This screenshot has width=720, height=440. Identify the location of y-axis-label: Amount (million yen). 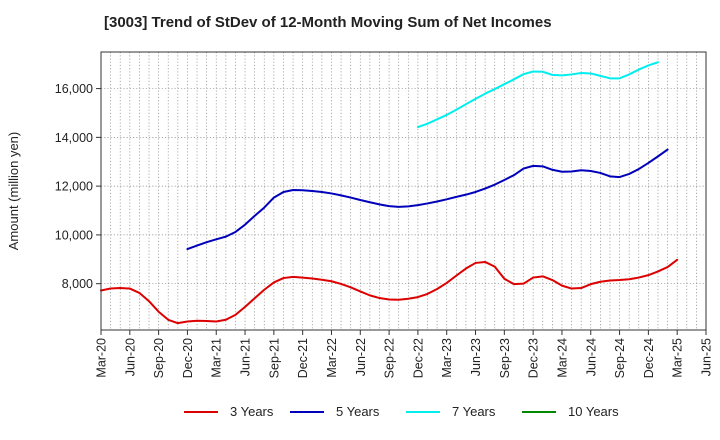
(13, 191).